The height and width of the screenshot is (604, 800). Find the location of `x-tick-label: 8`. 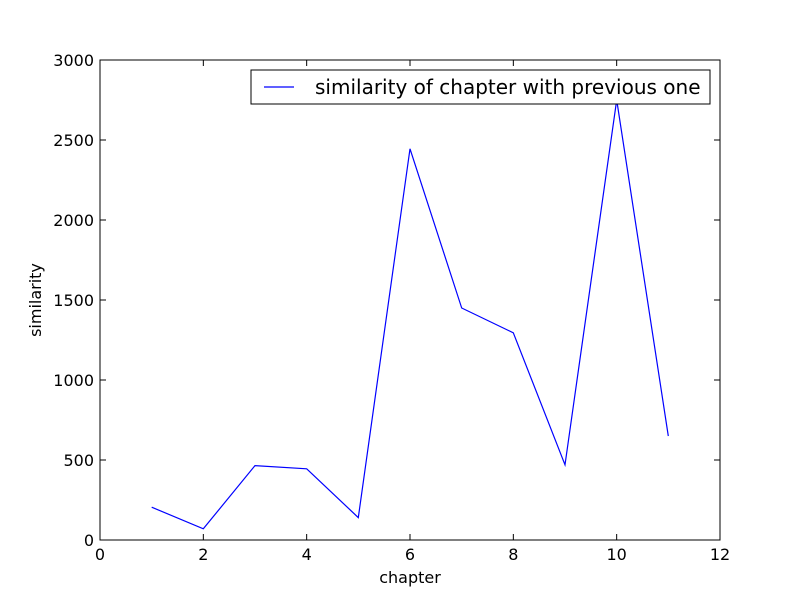

x-tick-label: 8 is located at coordinates (513, 554).